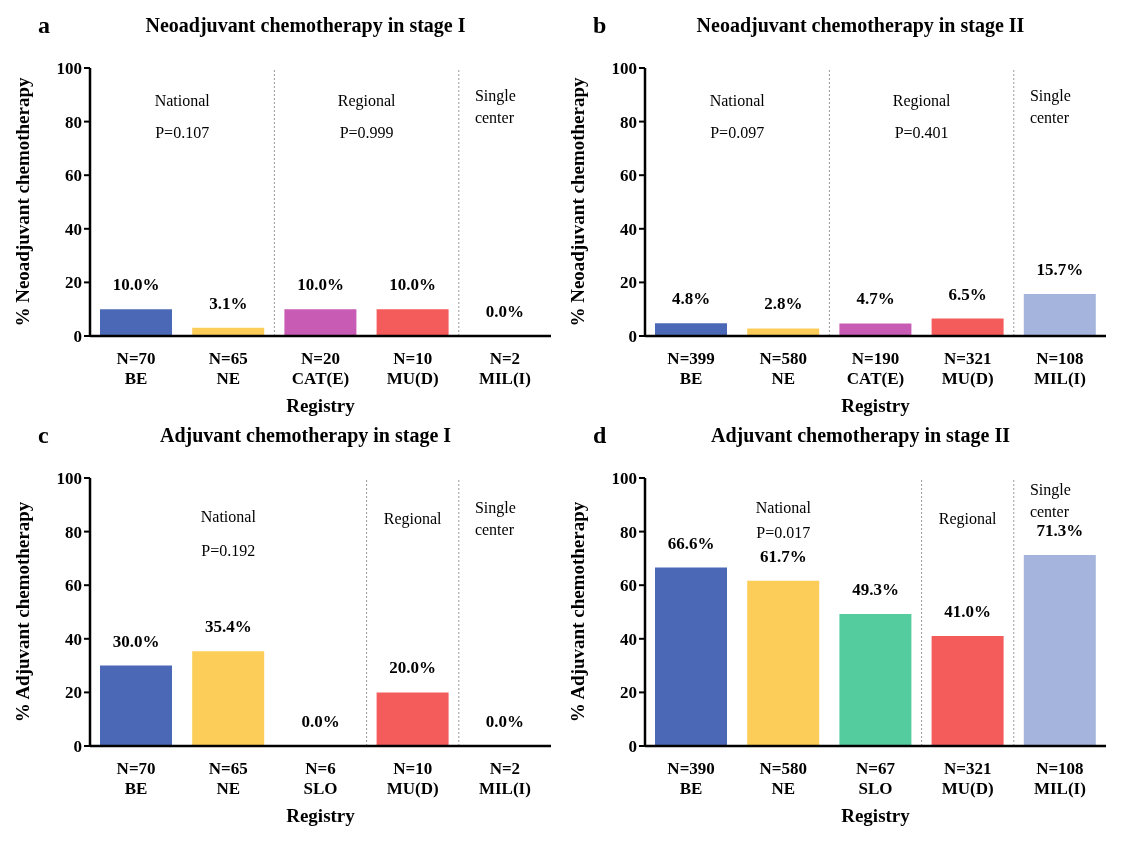  I want to click on chart-title: Neoadjuvant chemotherapy in stage I, so click(305, 25).